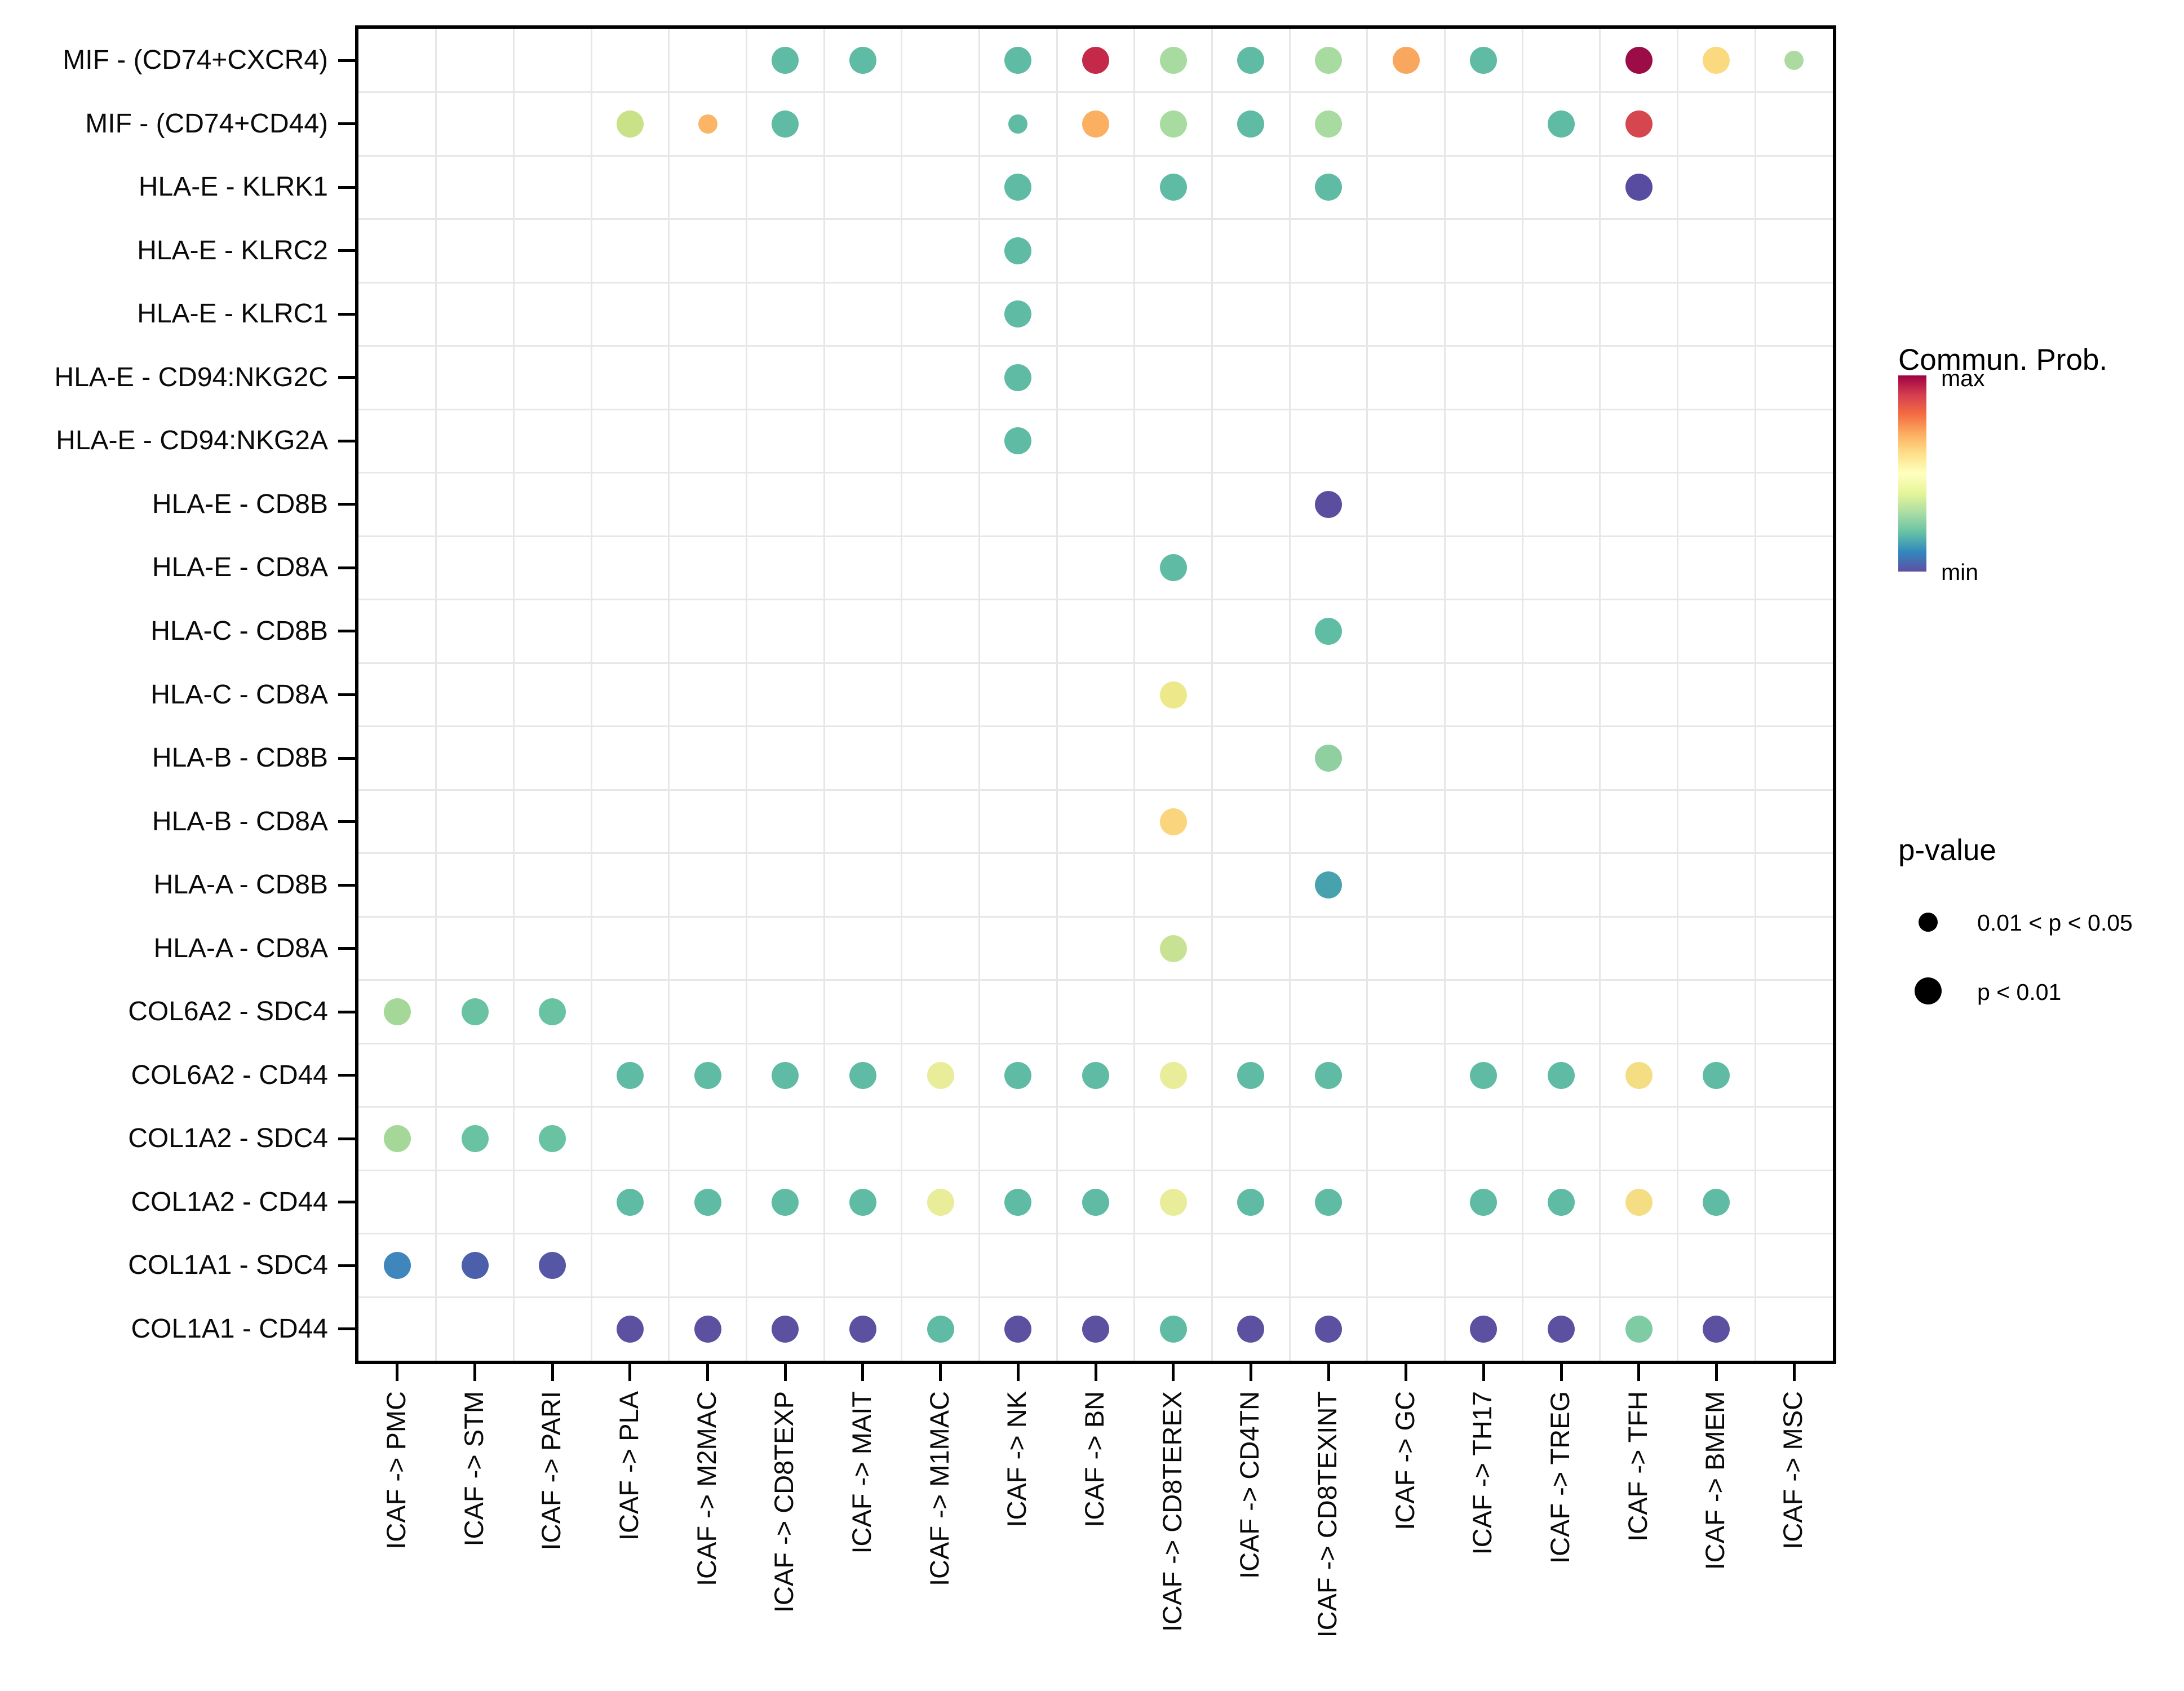  I want to click on x-axis-label: ICAF -> PLA, so click(628, 1466).